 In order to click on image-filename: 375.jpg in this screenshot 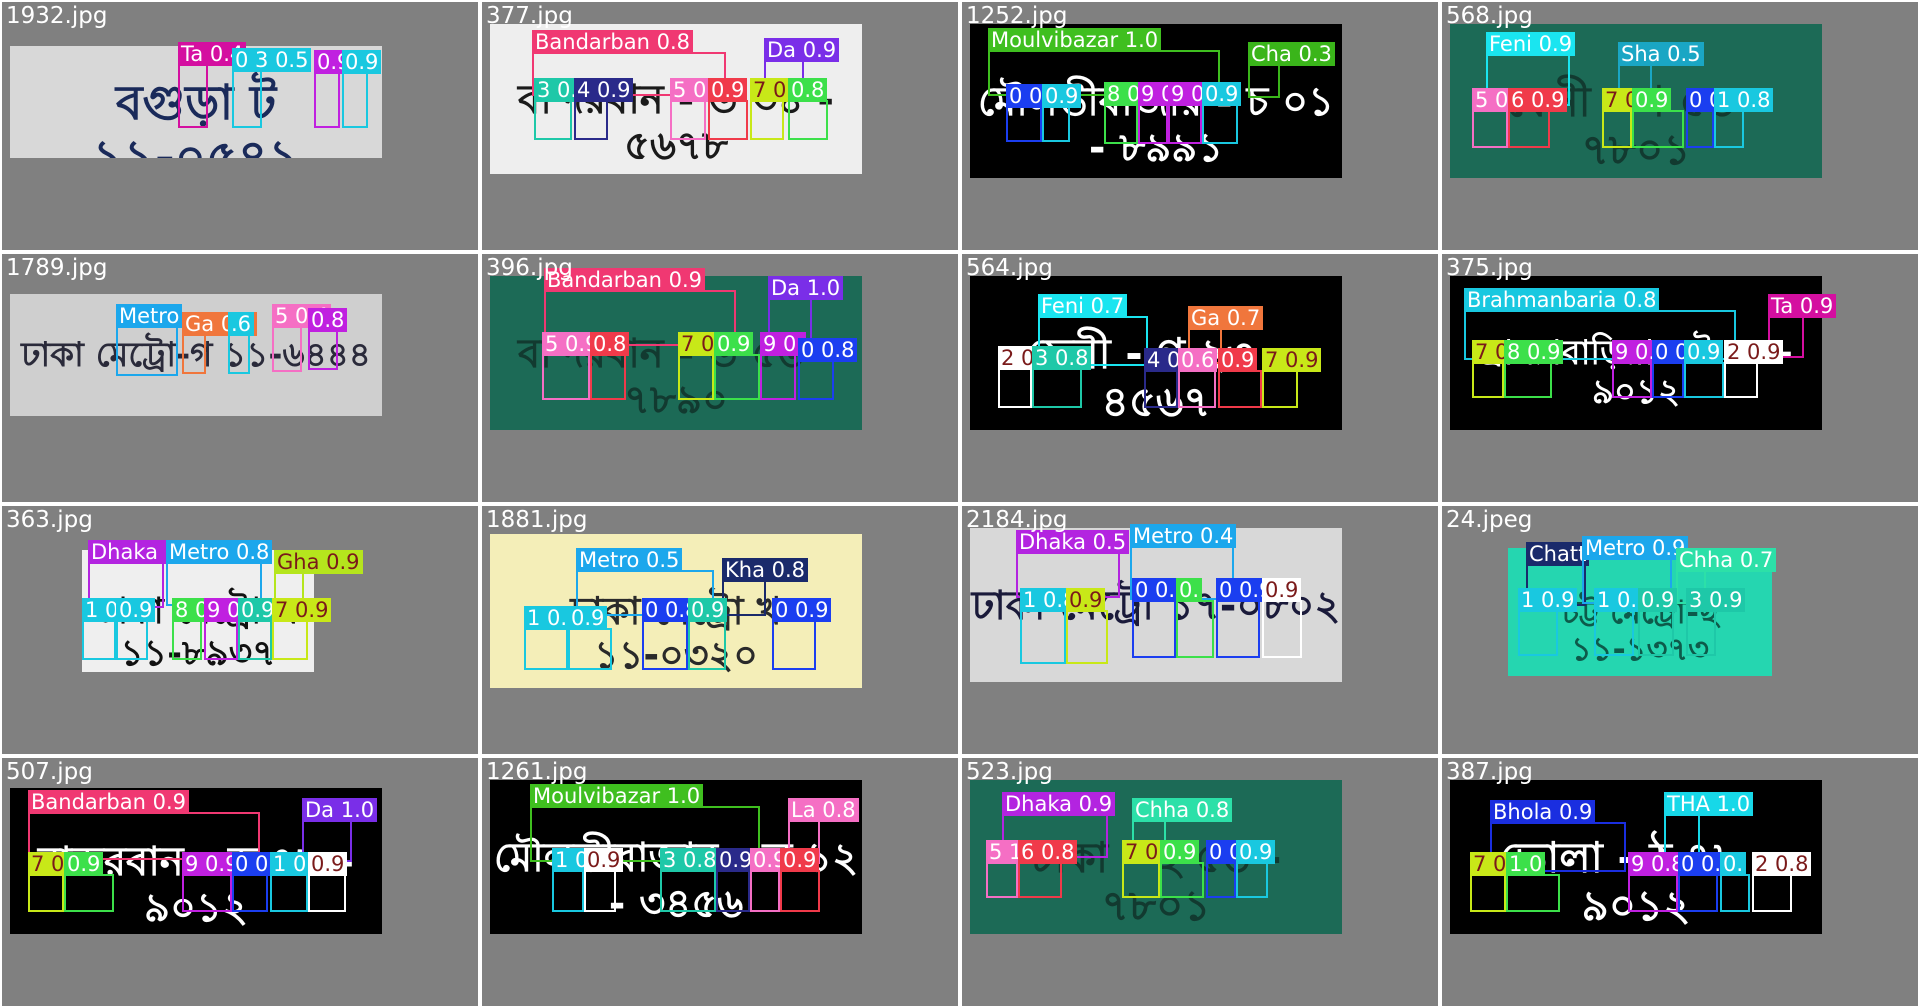, I will do `click(1489, 268)`.